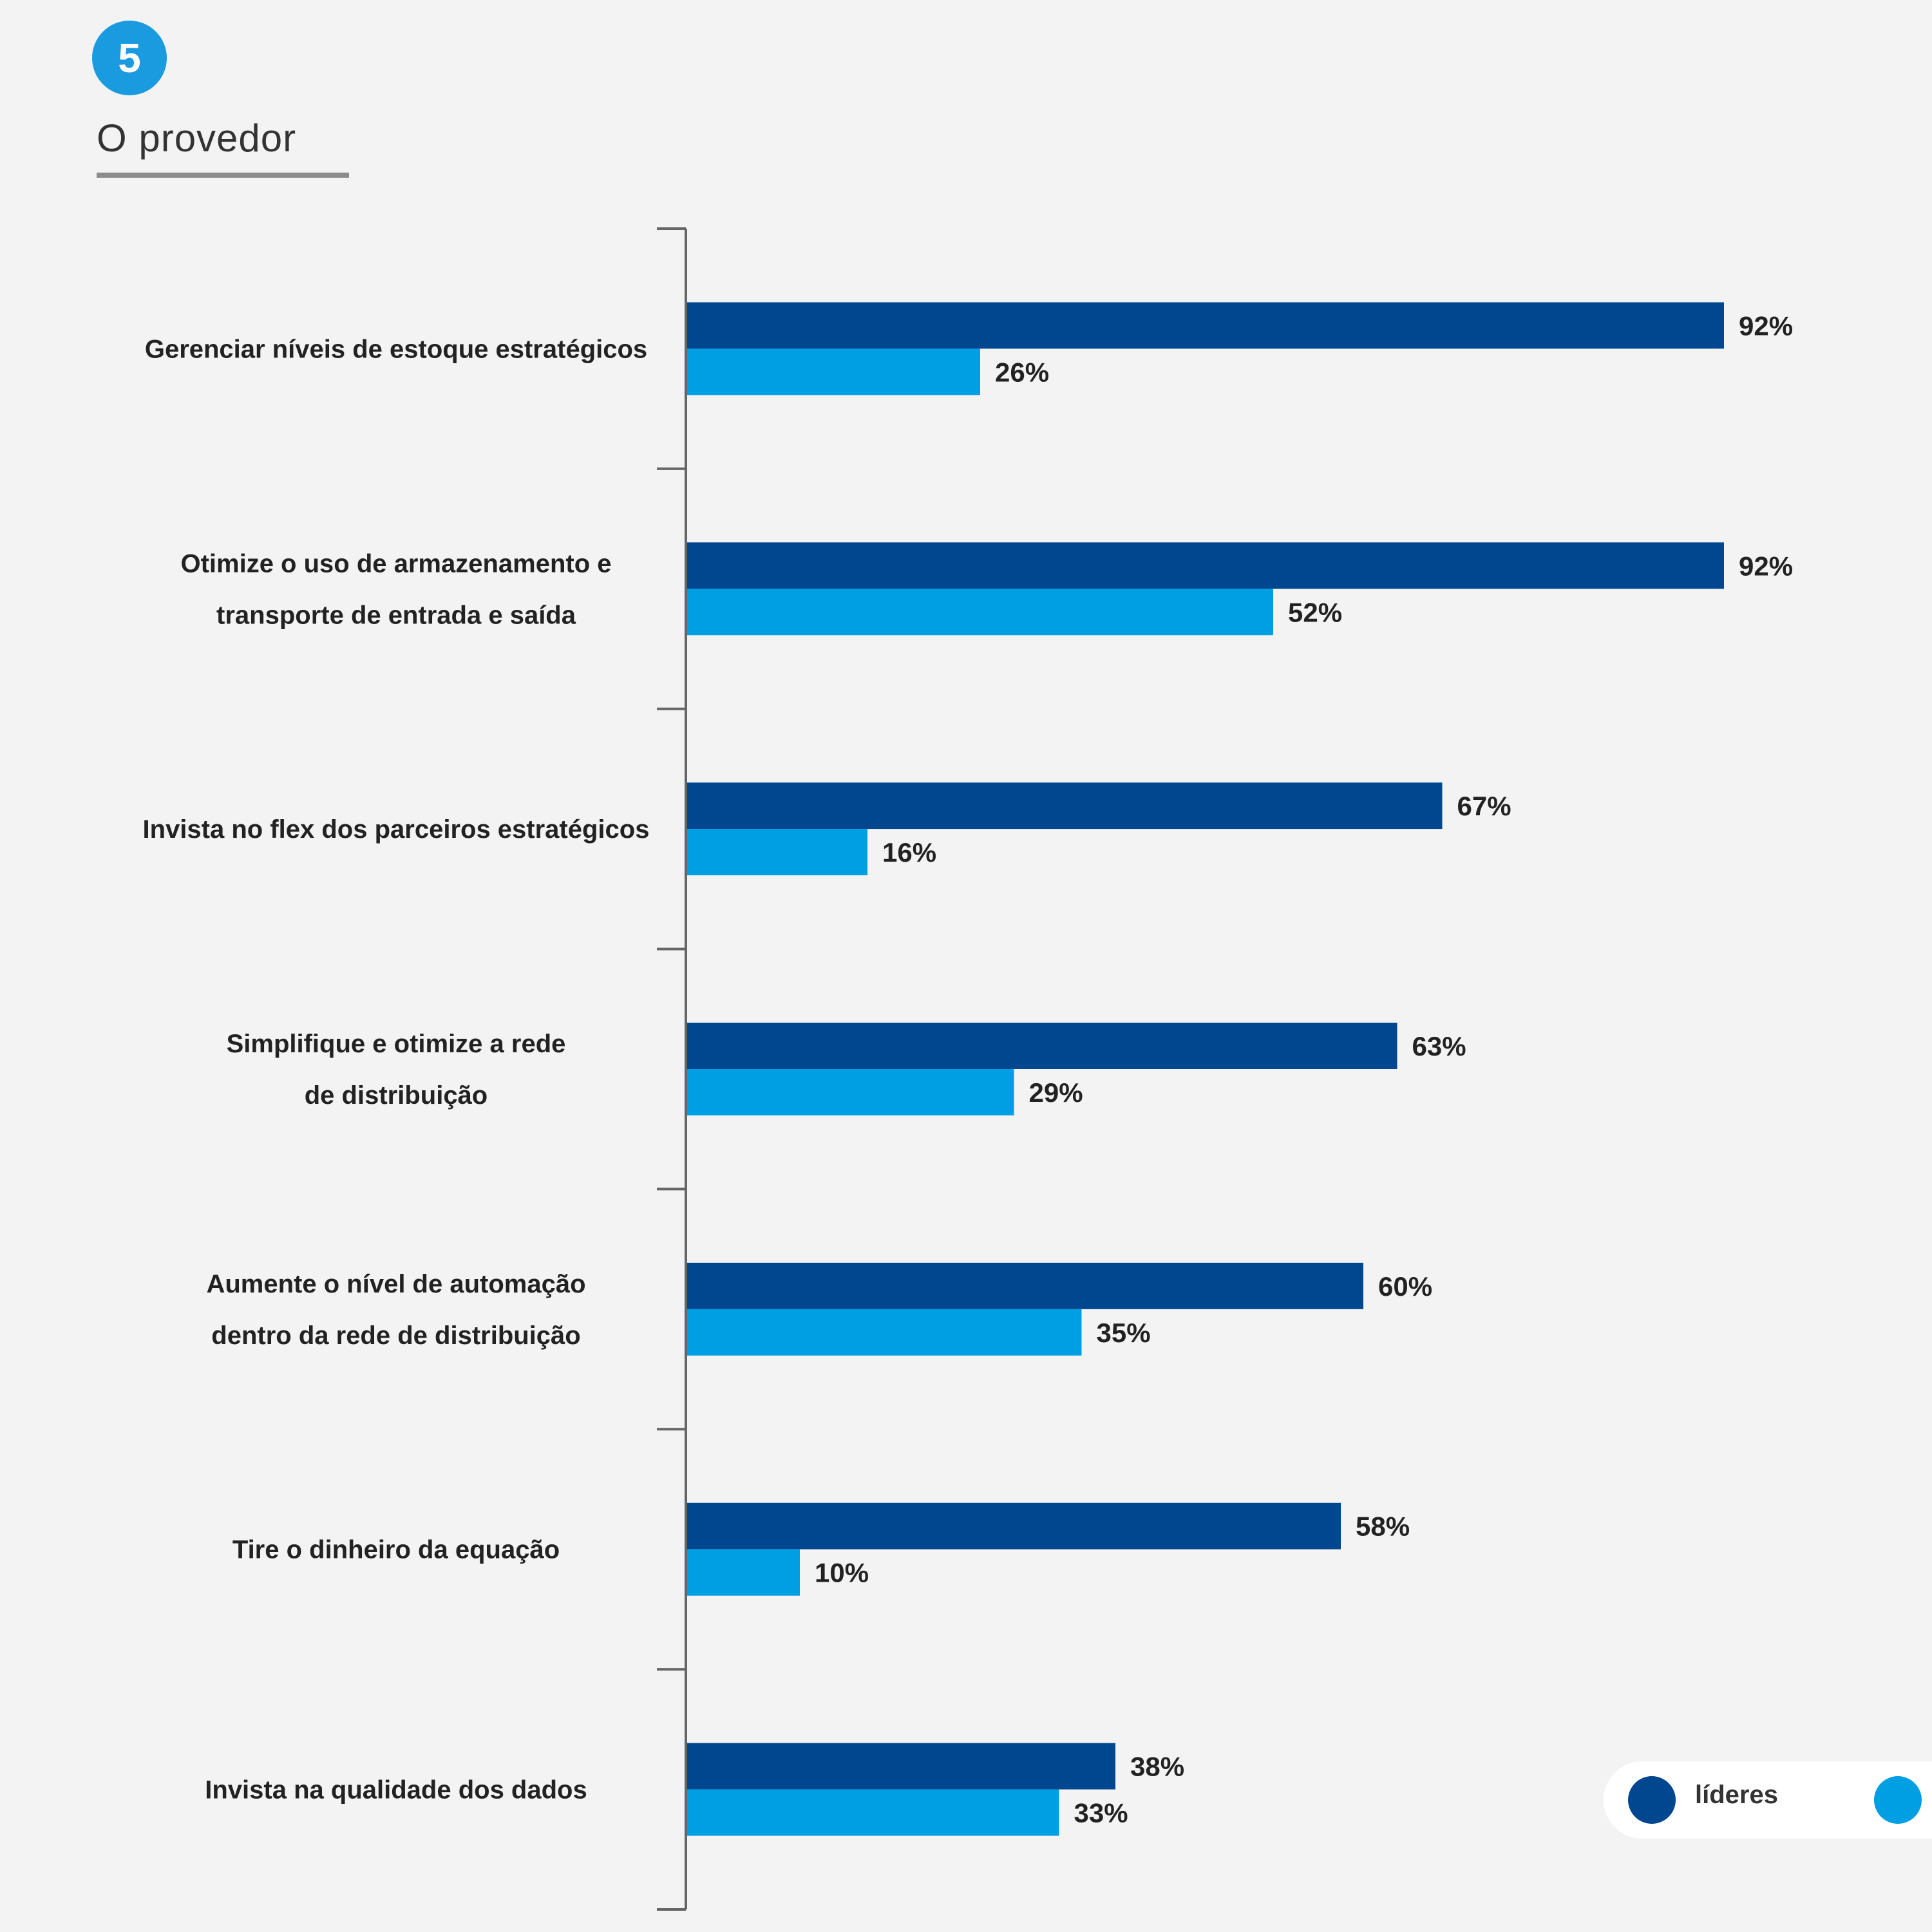 This screenshot has width=1932, height=1932. I want to click on data-label-series-0-cat-3: 63%, so click(1439, 1046).